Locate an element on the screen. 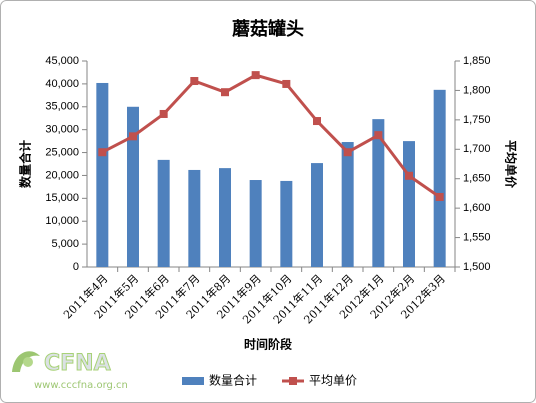  logo-dot is located at coordinates (28, 362).